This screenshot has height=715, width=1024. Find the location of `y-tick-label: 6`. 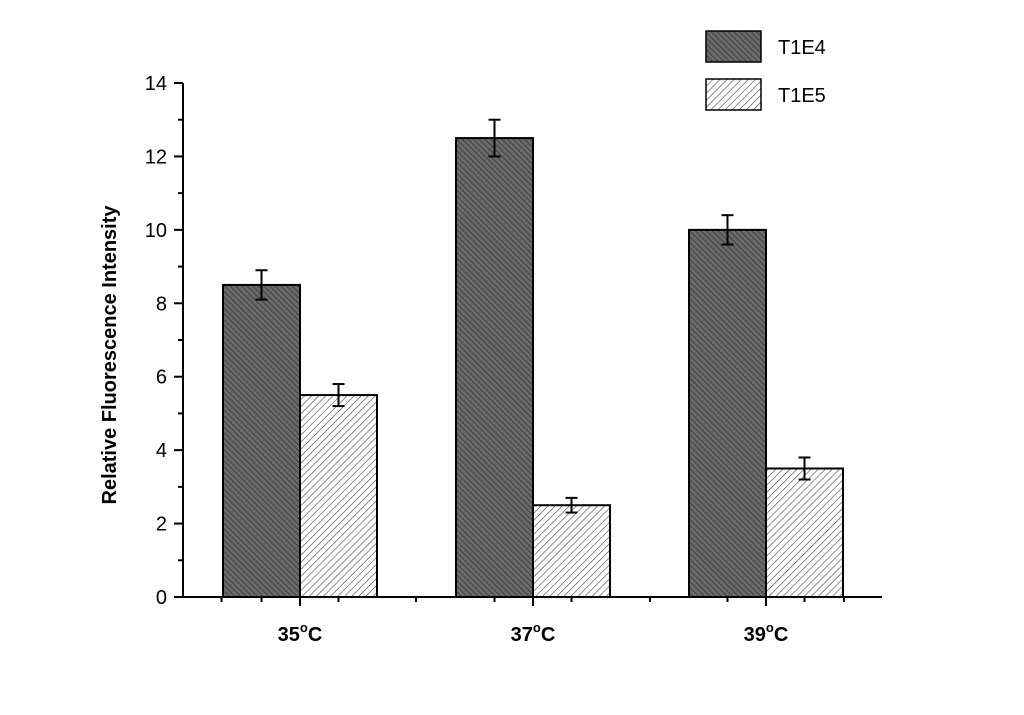

y-tick-label: 6 is located at coordinates (161, 378).